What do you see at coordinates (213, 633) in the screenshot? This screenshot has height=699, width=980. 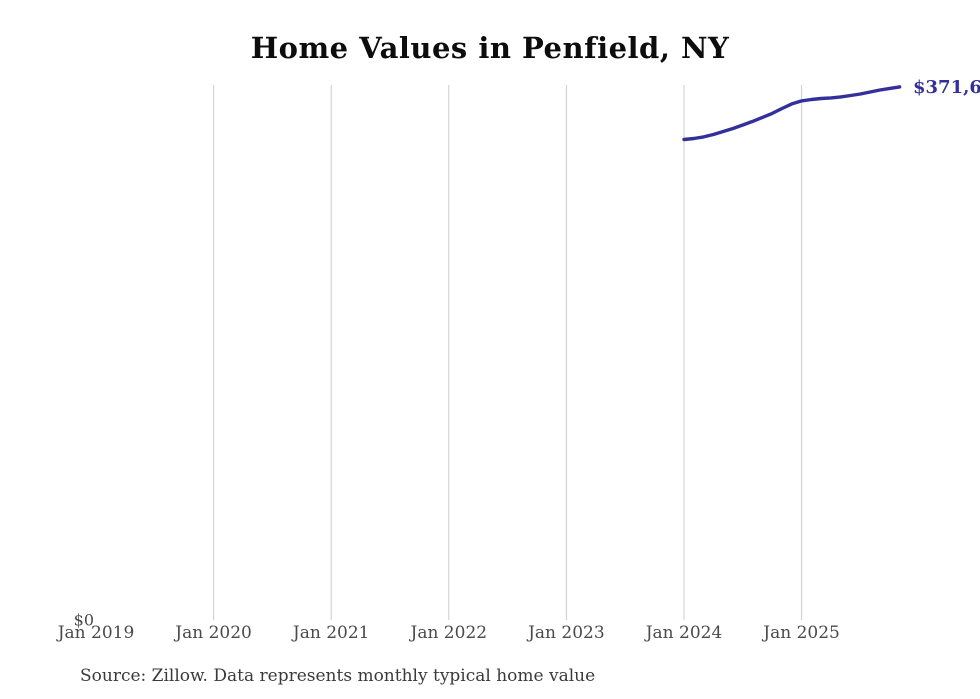 I see `x-tick-label-jan-2020: Jan 2020` at bounding box center [213, 633].